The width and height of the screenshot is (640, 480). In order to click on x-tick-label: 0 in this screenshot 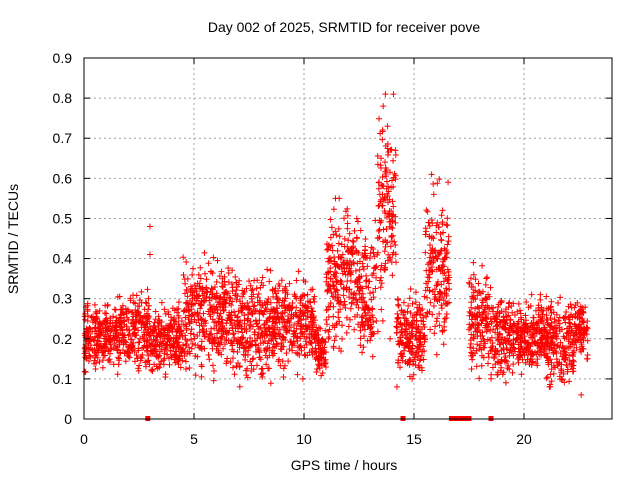, I will do `click(84, 439)`.